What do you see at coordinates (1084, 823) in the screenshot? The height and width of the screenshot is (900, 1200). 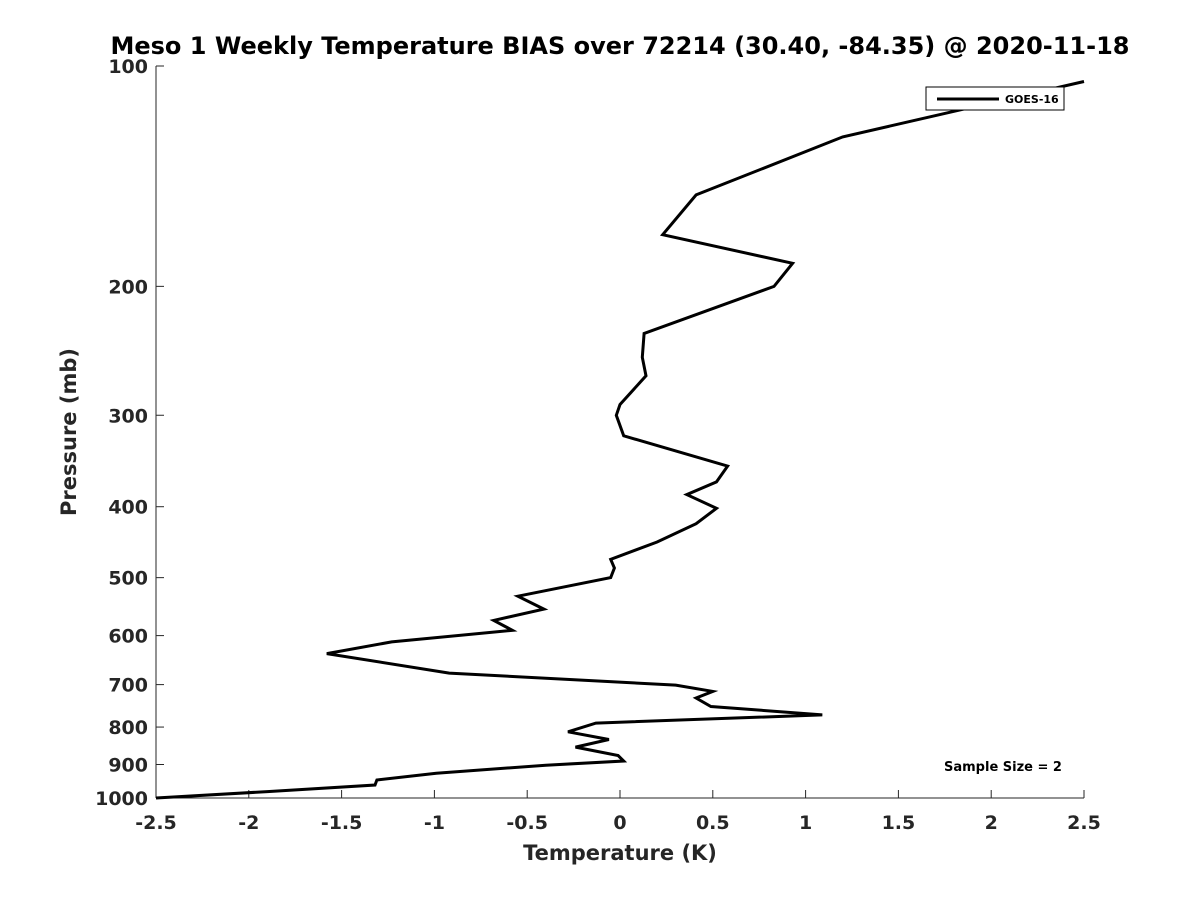 I see `x-tick-label: 2.5` at bounding box center [1084, 823].